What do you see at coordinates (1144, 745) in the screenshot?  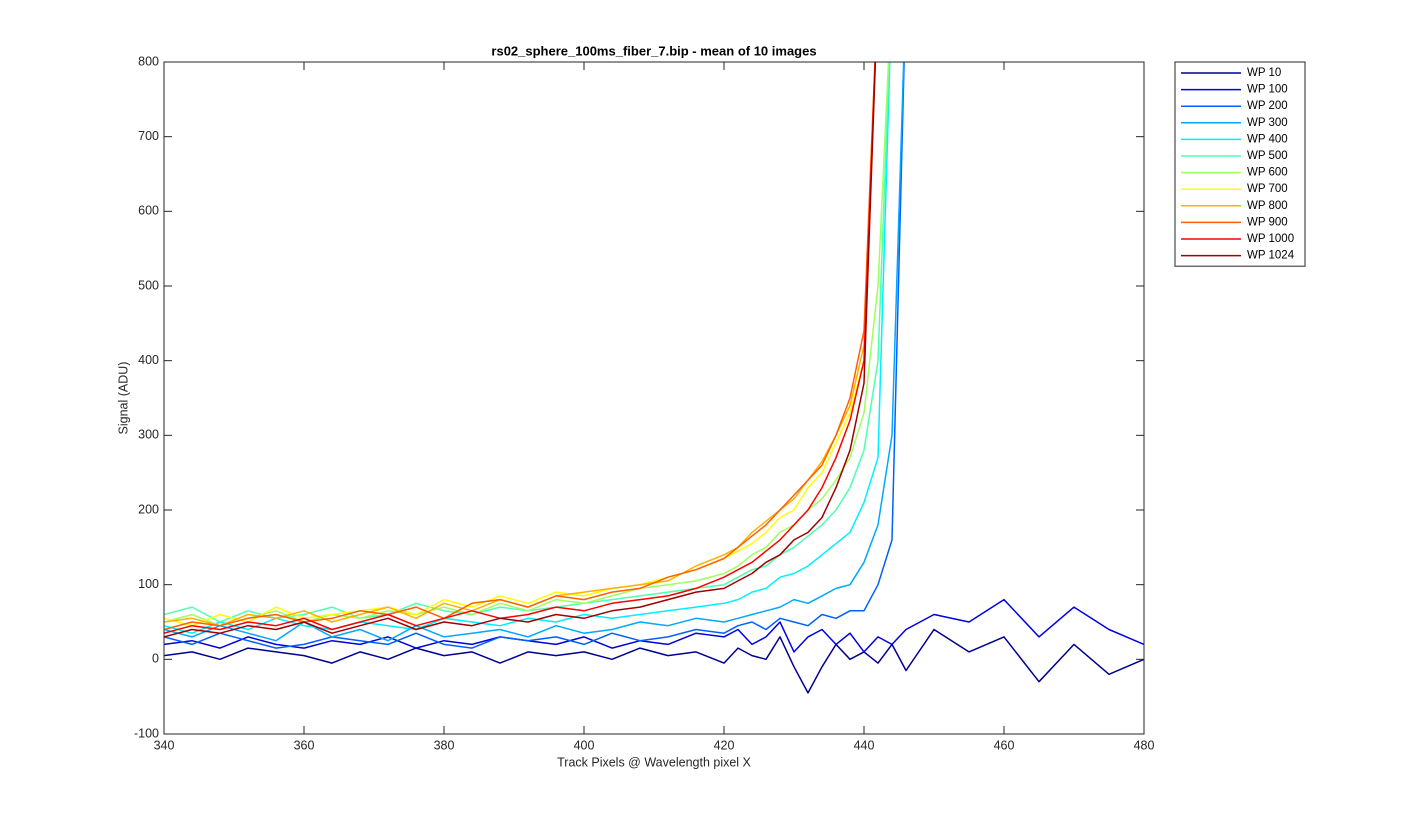 I see `x-tick-label: 480` at bounding box center [1144, 745].